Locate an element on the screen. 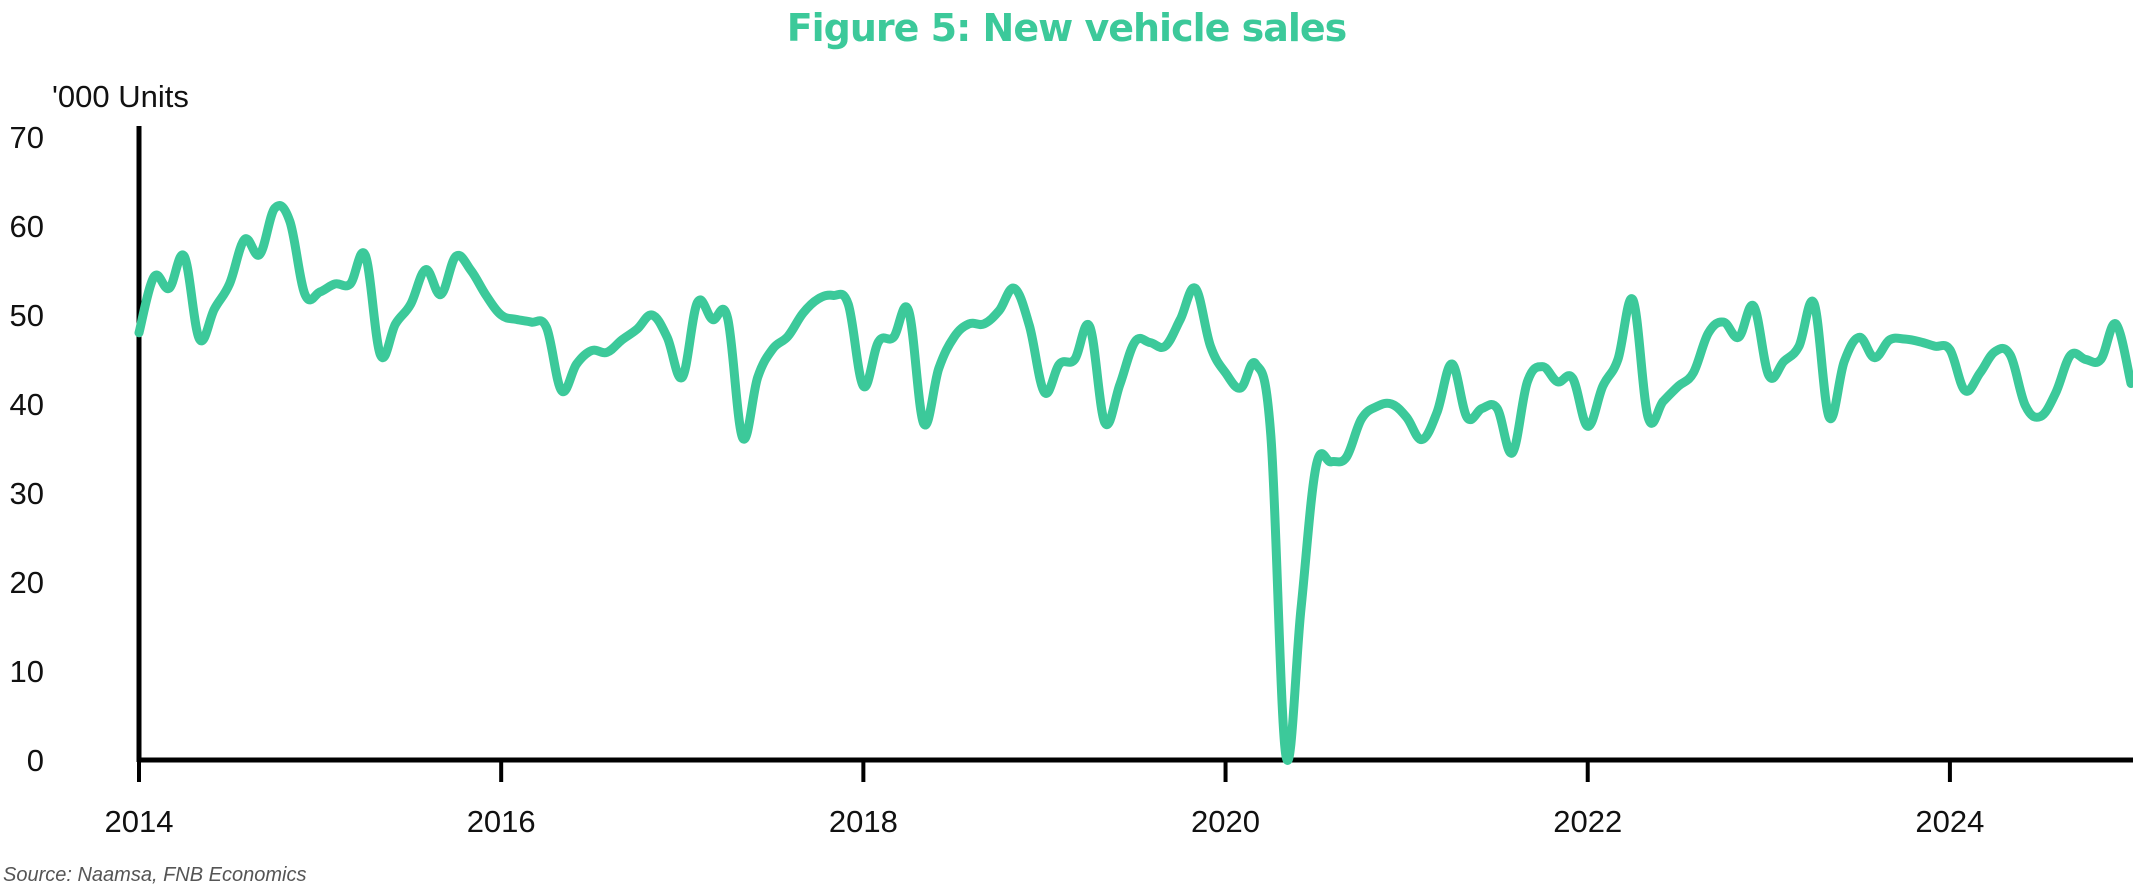 This screenshot has width=2133, height=893. x-tick-label: 2020 is located at coordinates (1225, 821).